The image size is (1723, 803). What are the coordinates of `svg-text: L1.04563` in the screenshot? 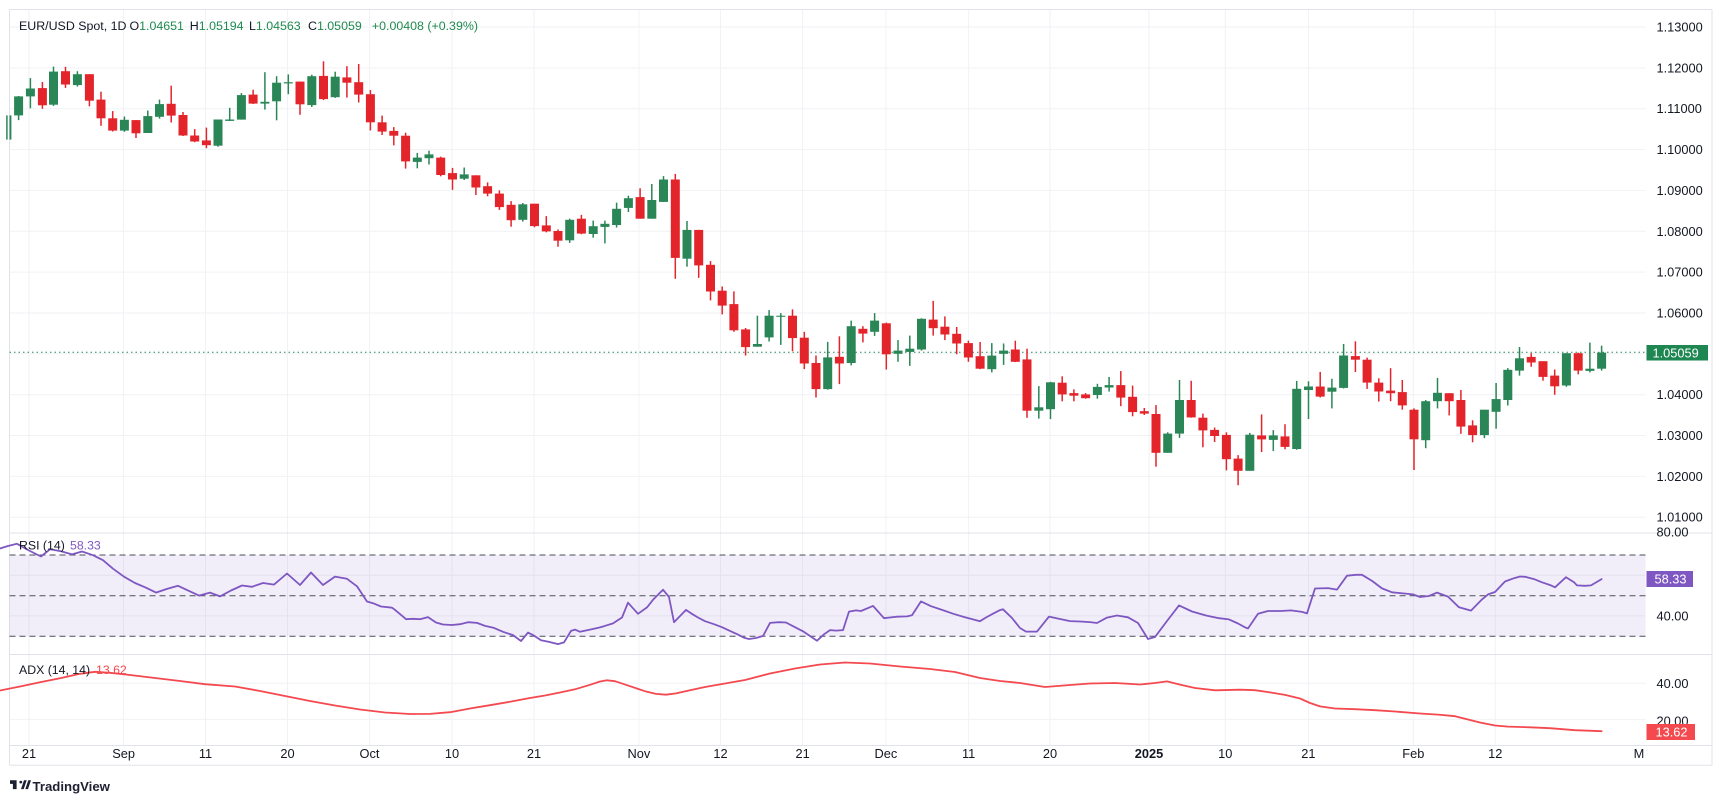 It's located at (275, 26).